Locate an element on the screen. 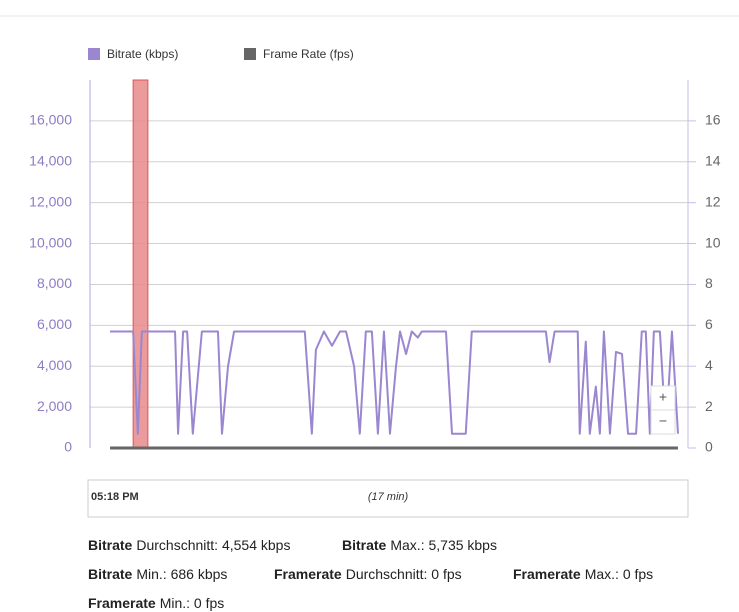  stat-text: Min.: 0 fps is located at coordinates (192, 603).